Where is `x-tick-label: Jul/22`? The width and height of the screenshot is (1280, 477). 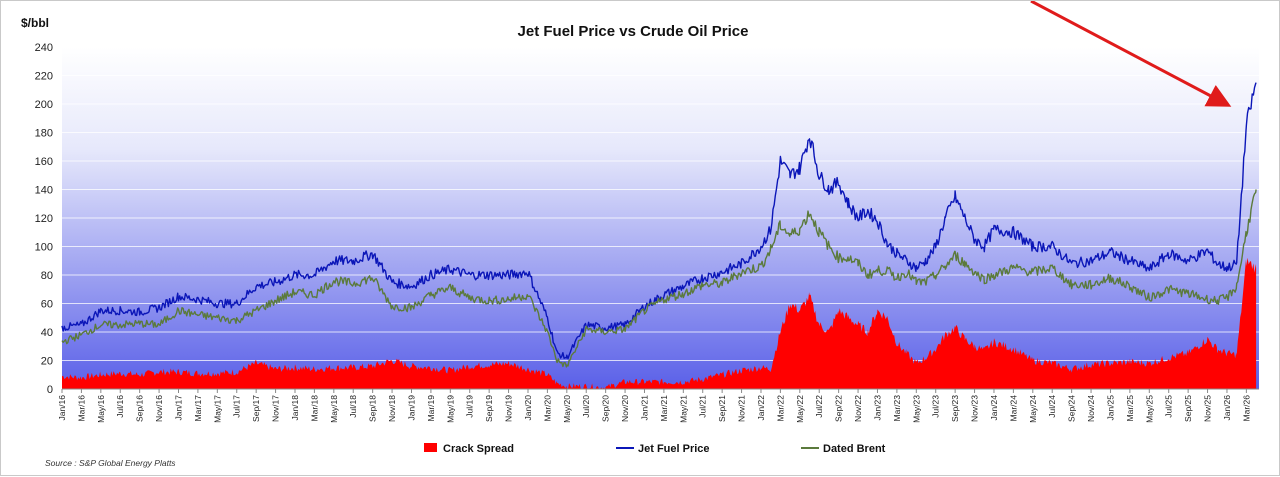
x-tick-label: Jul/22 is located at coordinates (819, 406).